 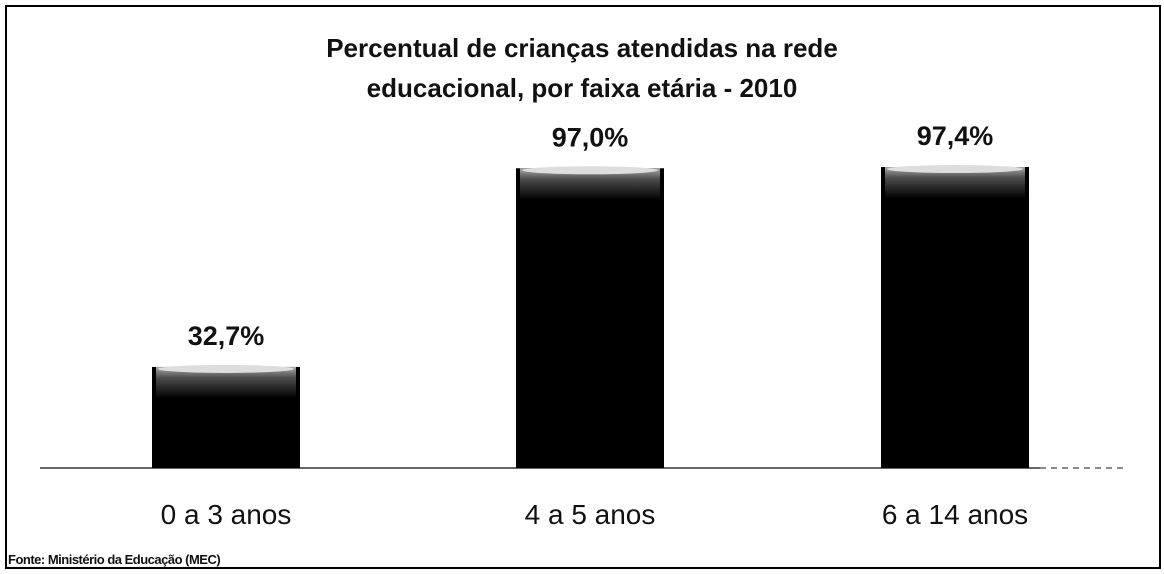 What do you see at coordinates (955, 136) in the screenshot?
I see `value-label: 97,4%` at bounding box center [955, 136].